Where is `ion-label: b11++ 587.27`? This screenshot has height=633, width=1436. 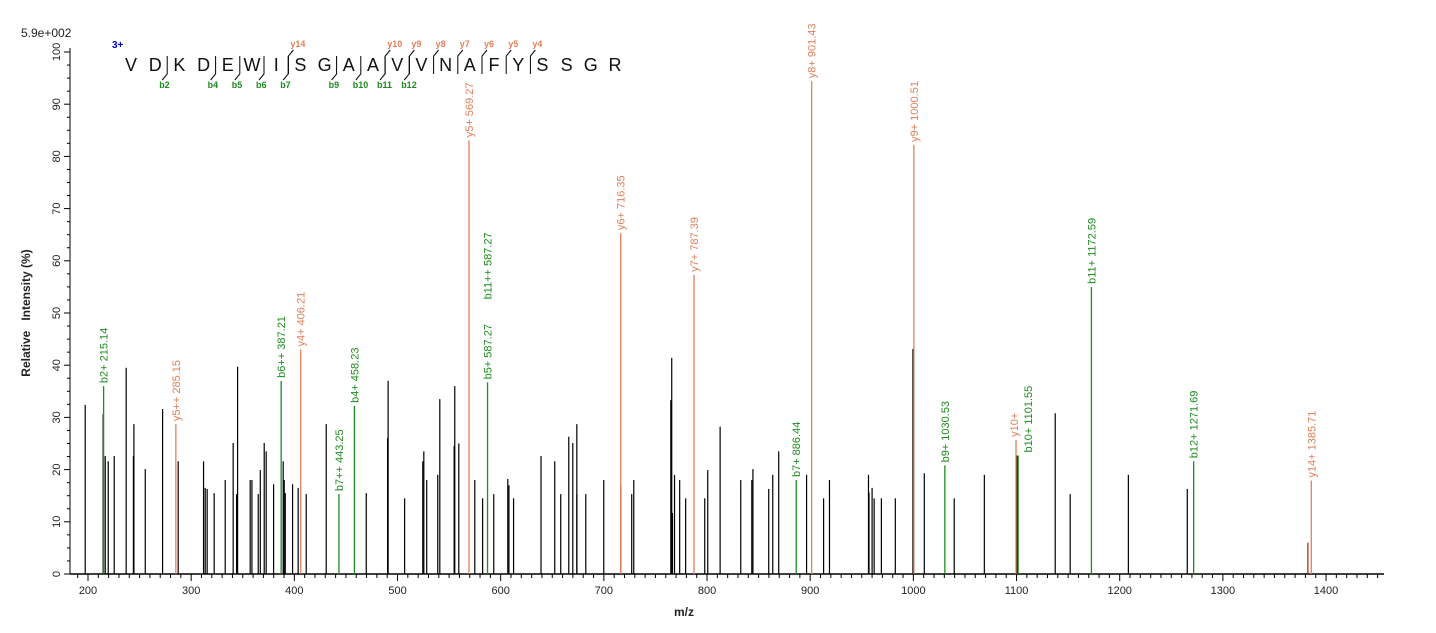
ion-label: b11++ 587.27 is located at coordinates (489, 265).